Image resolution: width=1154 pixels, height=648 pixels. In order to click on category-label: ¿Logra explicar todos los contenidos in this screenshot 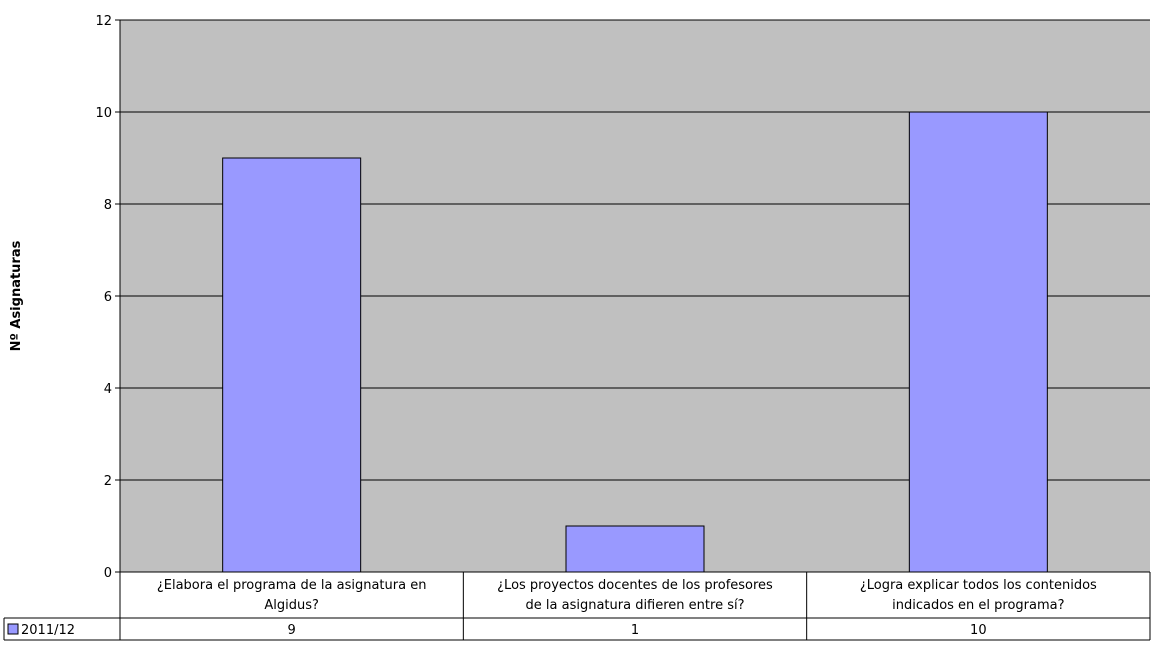, I will do `click(978, 585)`.